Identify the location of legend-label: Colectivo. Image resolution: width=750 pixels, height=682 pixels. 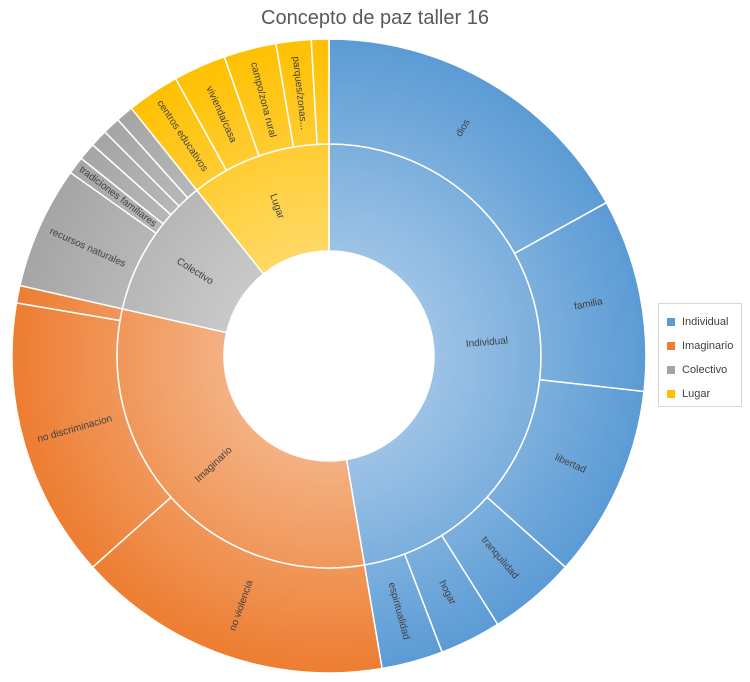
(705, 370).